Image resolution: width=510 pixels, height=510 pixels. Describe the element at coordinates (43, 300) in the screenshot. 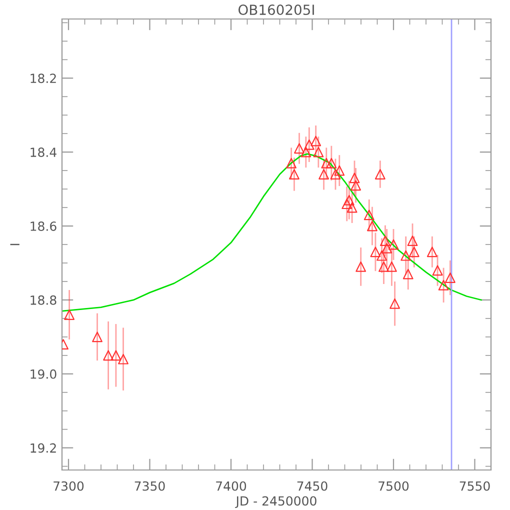

I see `y-tick-label: 18.8` at that location.